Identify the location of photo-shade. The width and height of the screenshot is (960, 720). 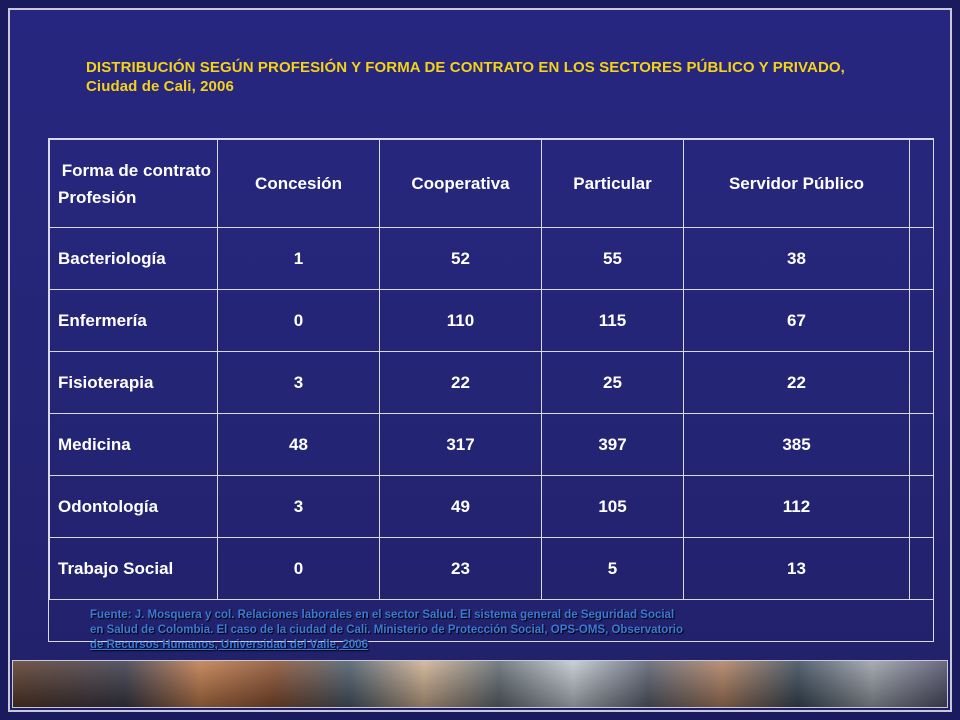
(480, 684).